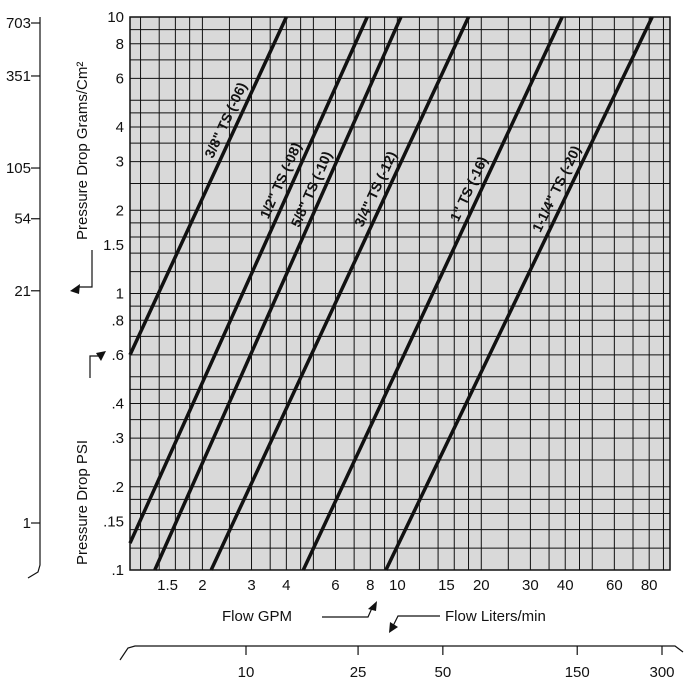  Describe the element at coordinates (370, 585) in the screenshot. I see `x-tick-label: 8` at that location.